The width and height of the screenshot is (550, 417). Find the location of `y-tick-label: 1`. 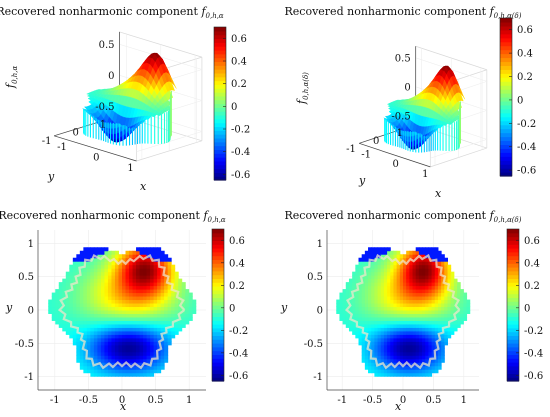

y-tick-label: 1 is located at coordinates (400, 133).